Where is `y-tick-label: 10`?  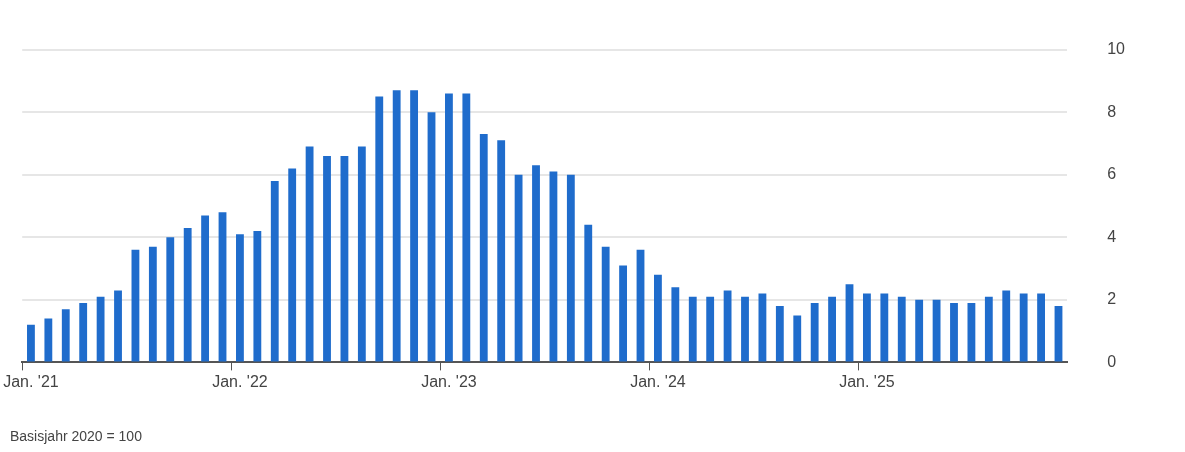
y-tick-label: 10 is located at coordinates (1116, 49).